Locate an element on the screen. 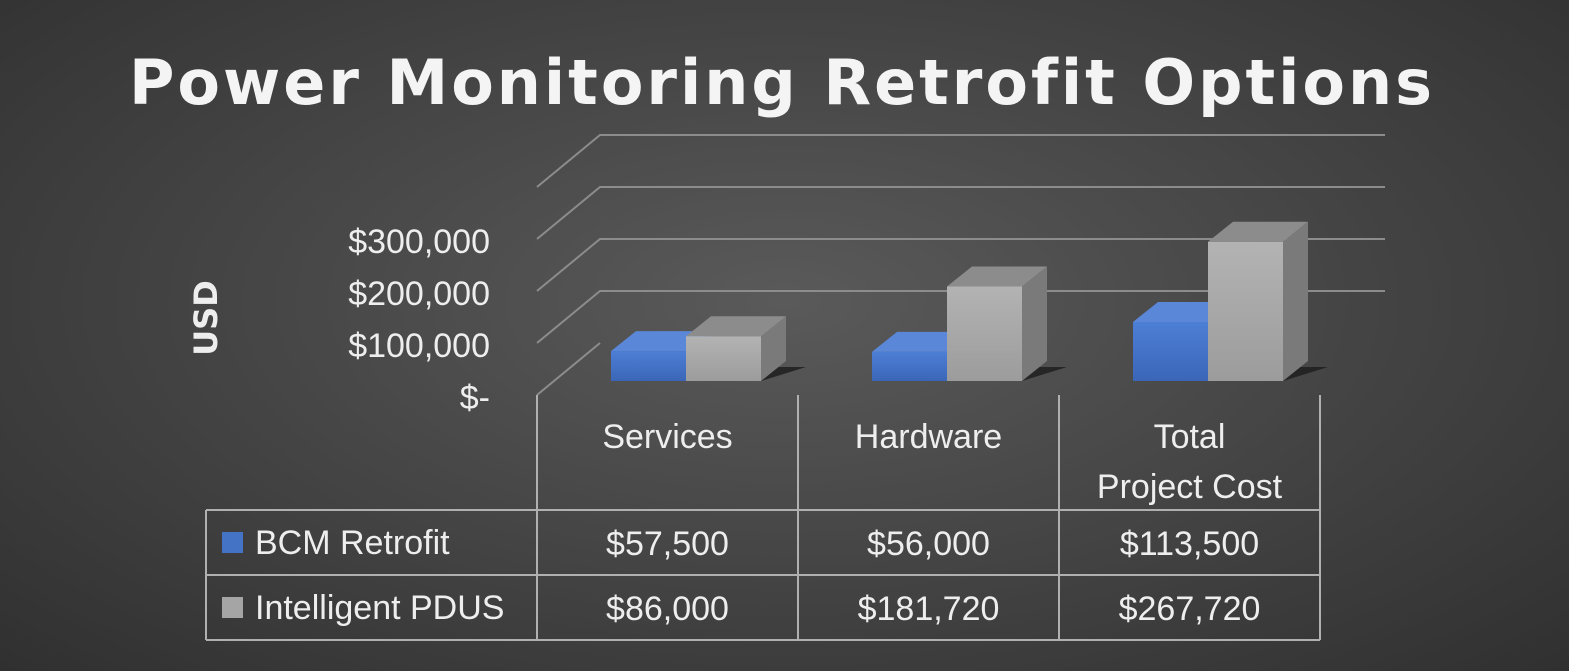  y-axis-title: USD is located at coordinates (206, 318).